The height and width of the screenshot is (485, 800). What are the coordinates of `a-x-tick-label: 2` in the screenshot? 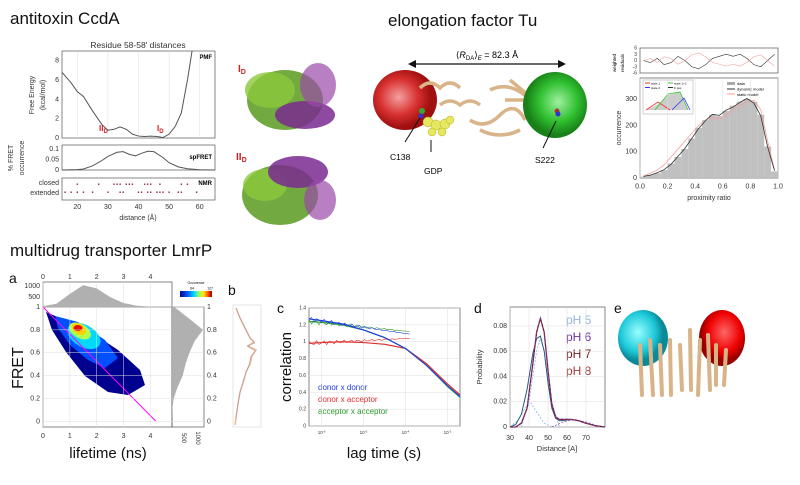 It's located at (97, 436).